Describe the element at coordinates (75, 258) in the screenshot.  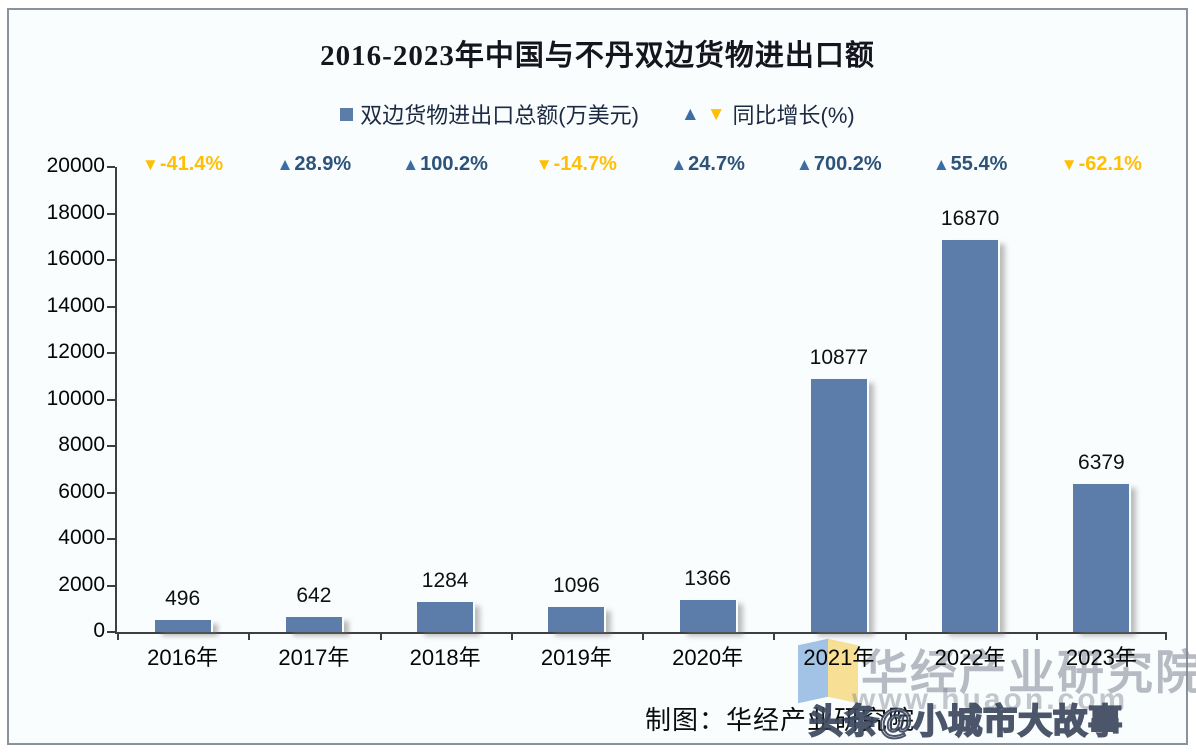
I see `y-axis-tick-label: 16000` at that location.